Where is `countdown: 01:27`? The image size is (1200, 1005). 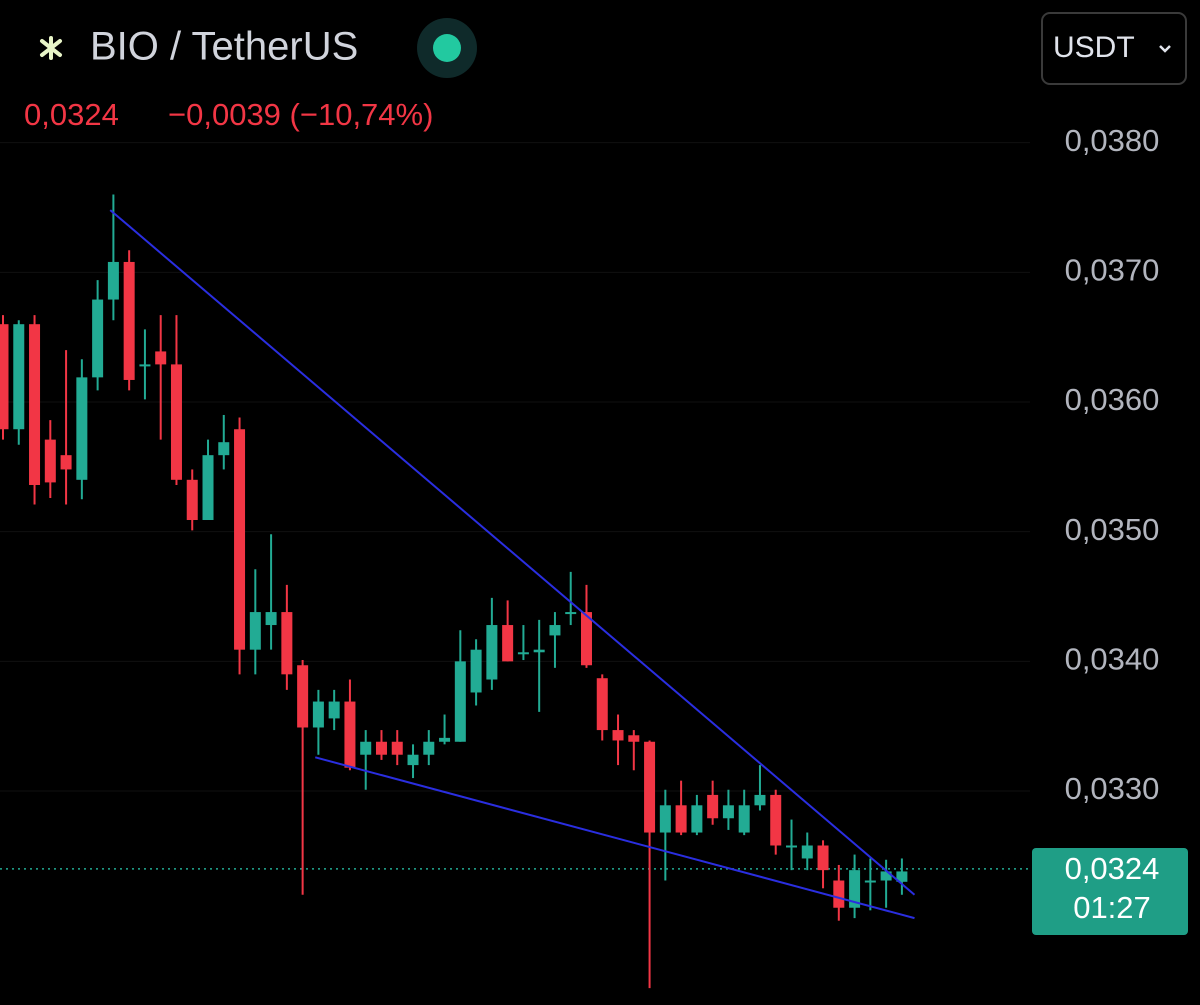
countdown: 01:27 is located at coordinates (1112, 907).